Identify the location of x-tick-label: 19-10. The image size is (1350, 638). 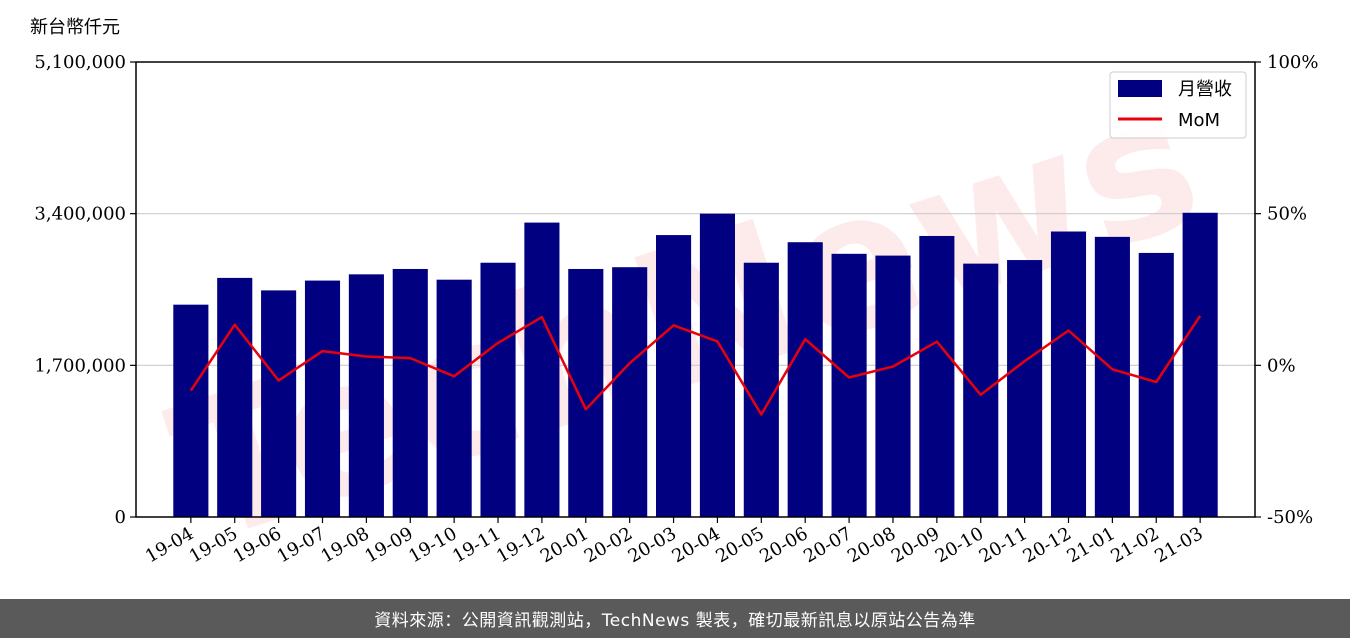
(432, 545).